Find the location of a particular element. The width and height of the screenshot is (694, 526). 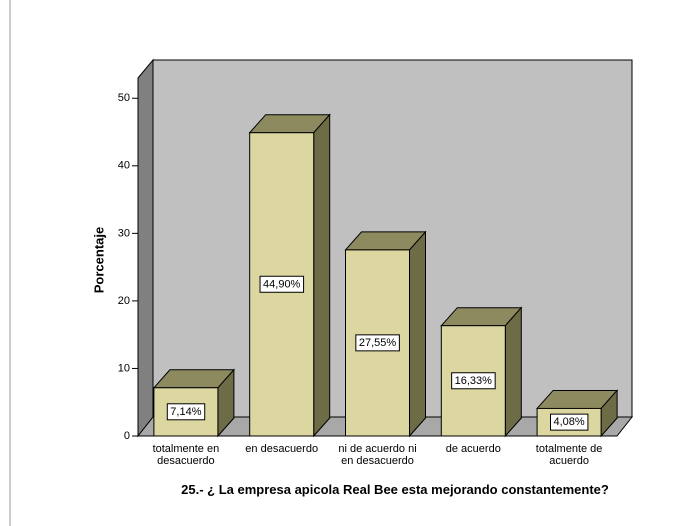

y-tick-label: 10 is located at coordinates (124, 368).